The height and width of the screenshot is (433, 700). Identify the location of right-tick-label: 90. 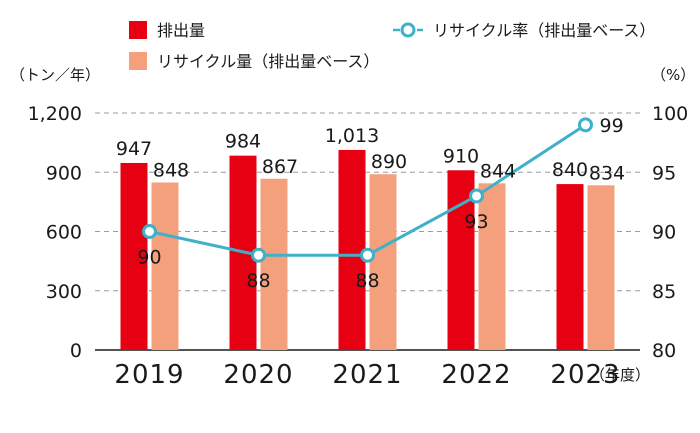
(664, 233).